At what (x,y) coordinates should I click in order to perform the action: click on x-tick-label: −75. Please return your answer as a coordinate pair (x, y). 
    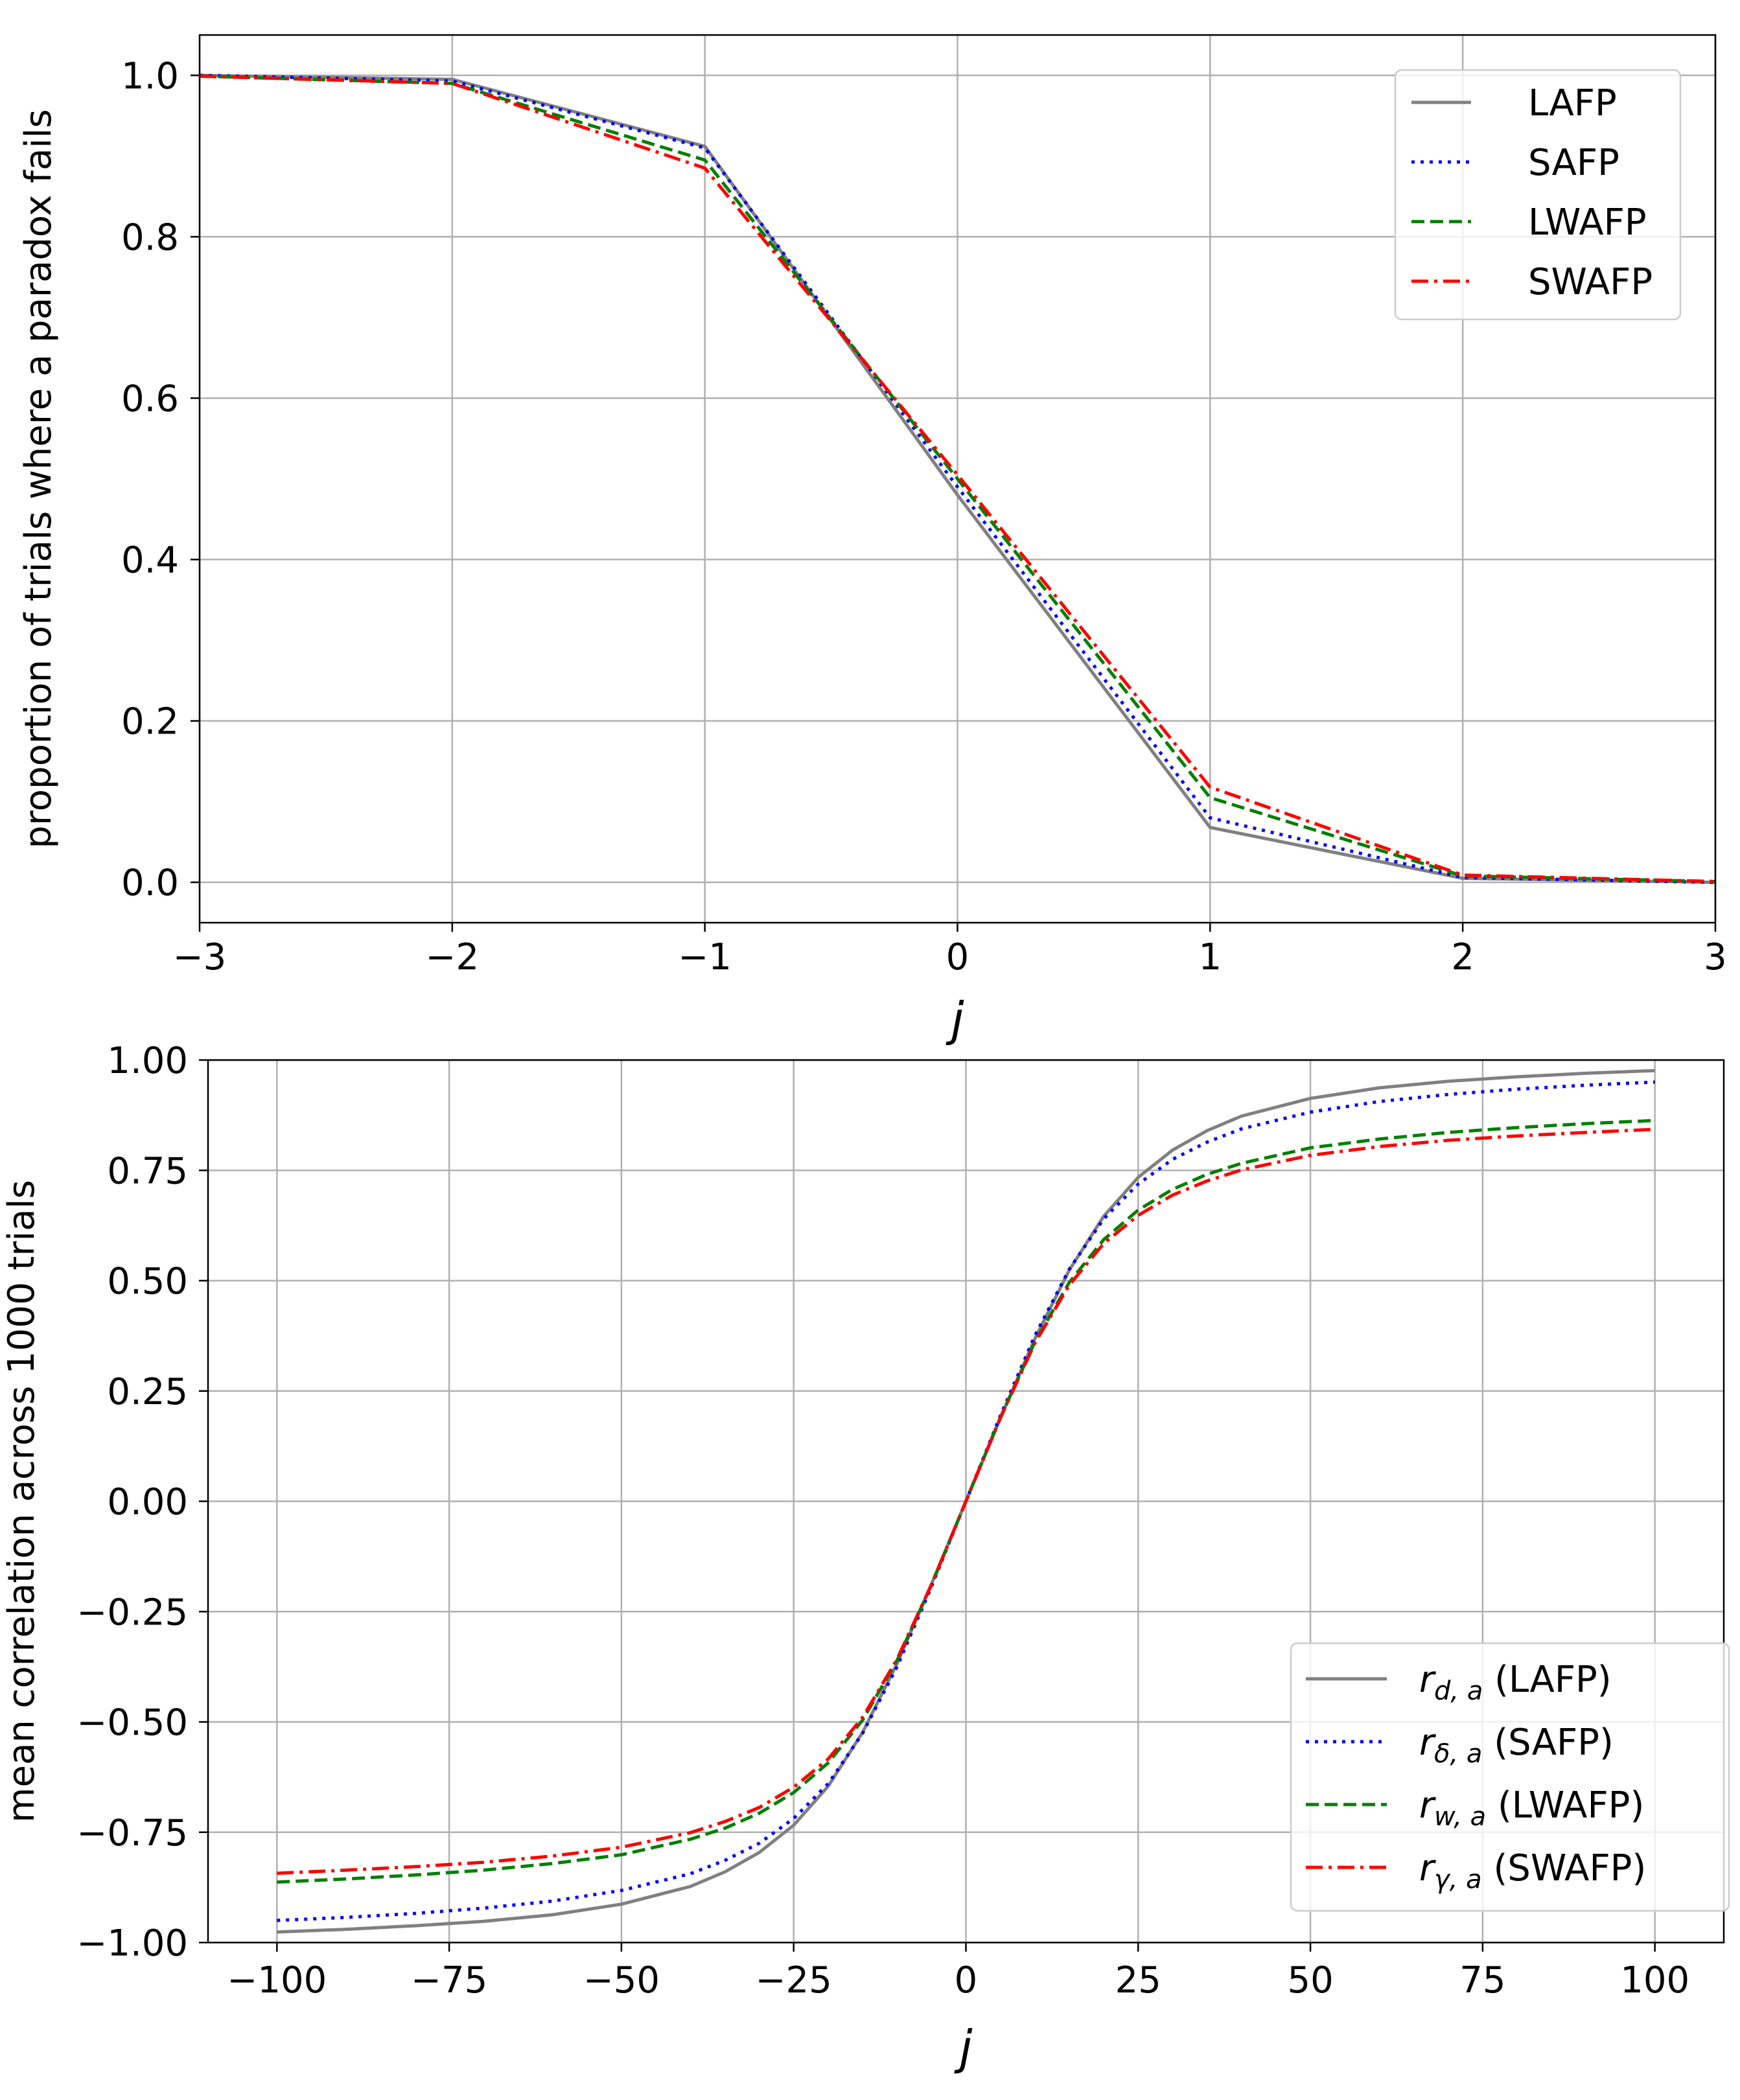
    Looking at the image, I should click on (449, 1980).